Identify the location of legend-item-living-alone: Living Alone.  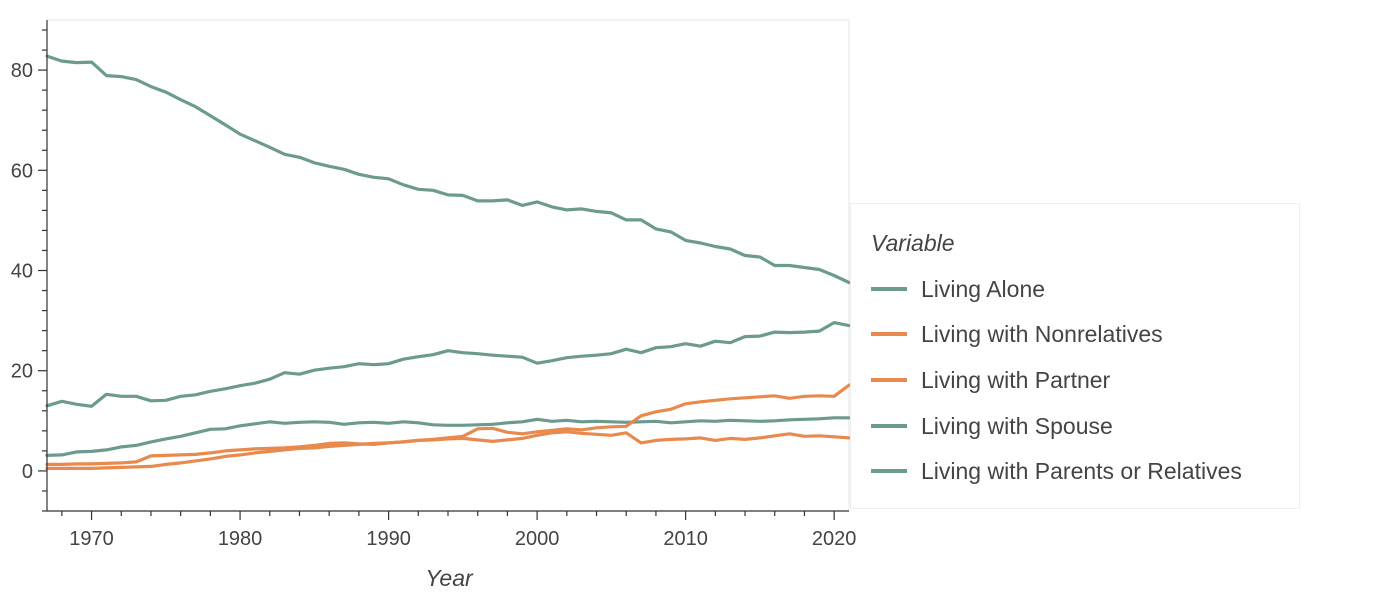
(958, 289).